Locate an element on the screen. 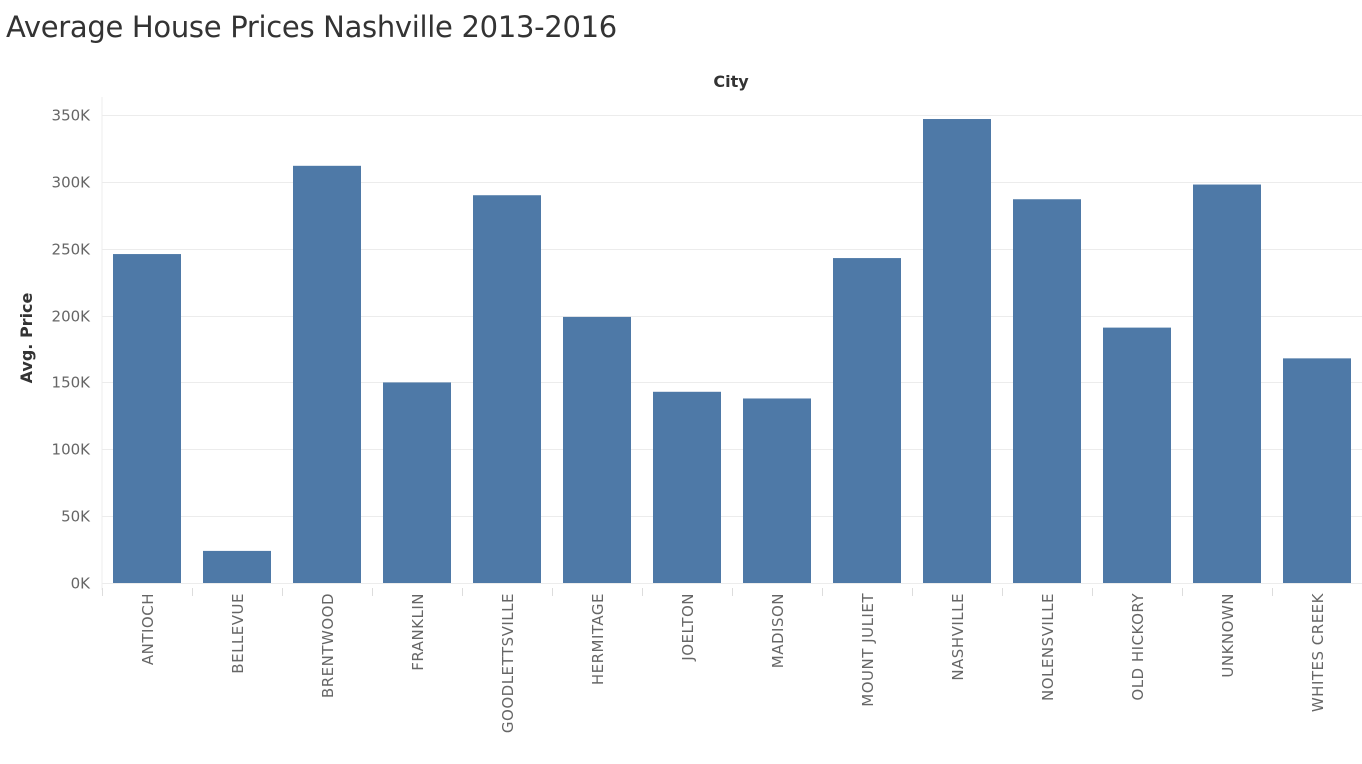  bar-hermitage is located at coordinates (597, 449).